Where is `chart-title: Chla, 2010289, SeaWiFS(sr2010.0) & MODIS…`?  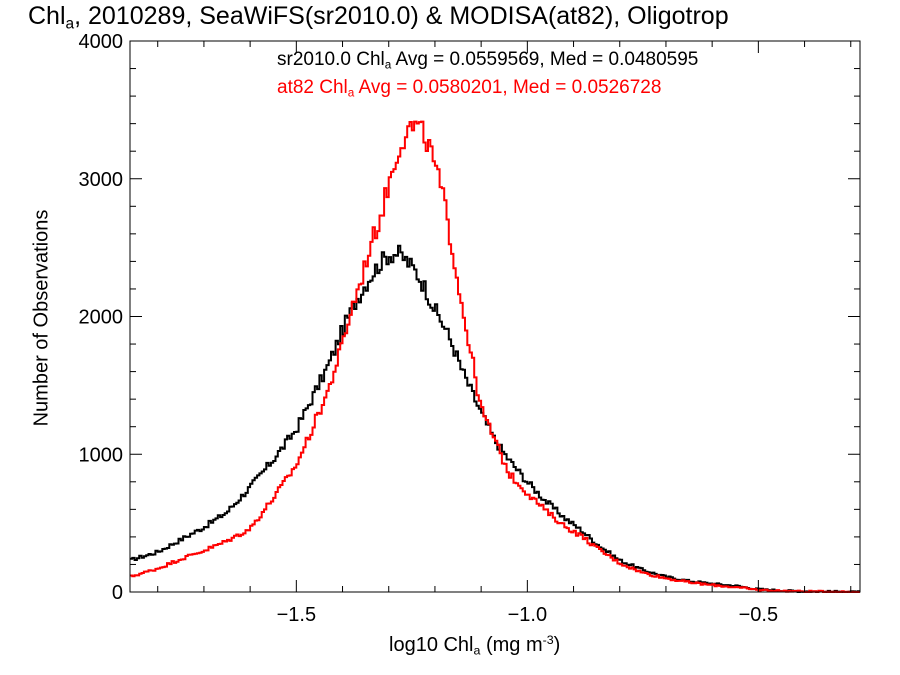
chart-title: Chla, 2010289, SeaWiFS(sr2010.0) & MODIS… is located at coordinates (378, 17).